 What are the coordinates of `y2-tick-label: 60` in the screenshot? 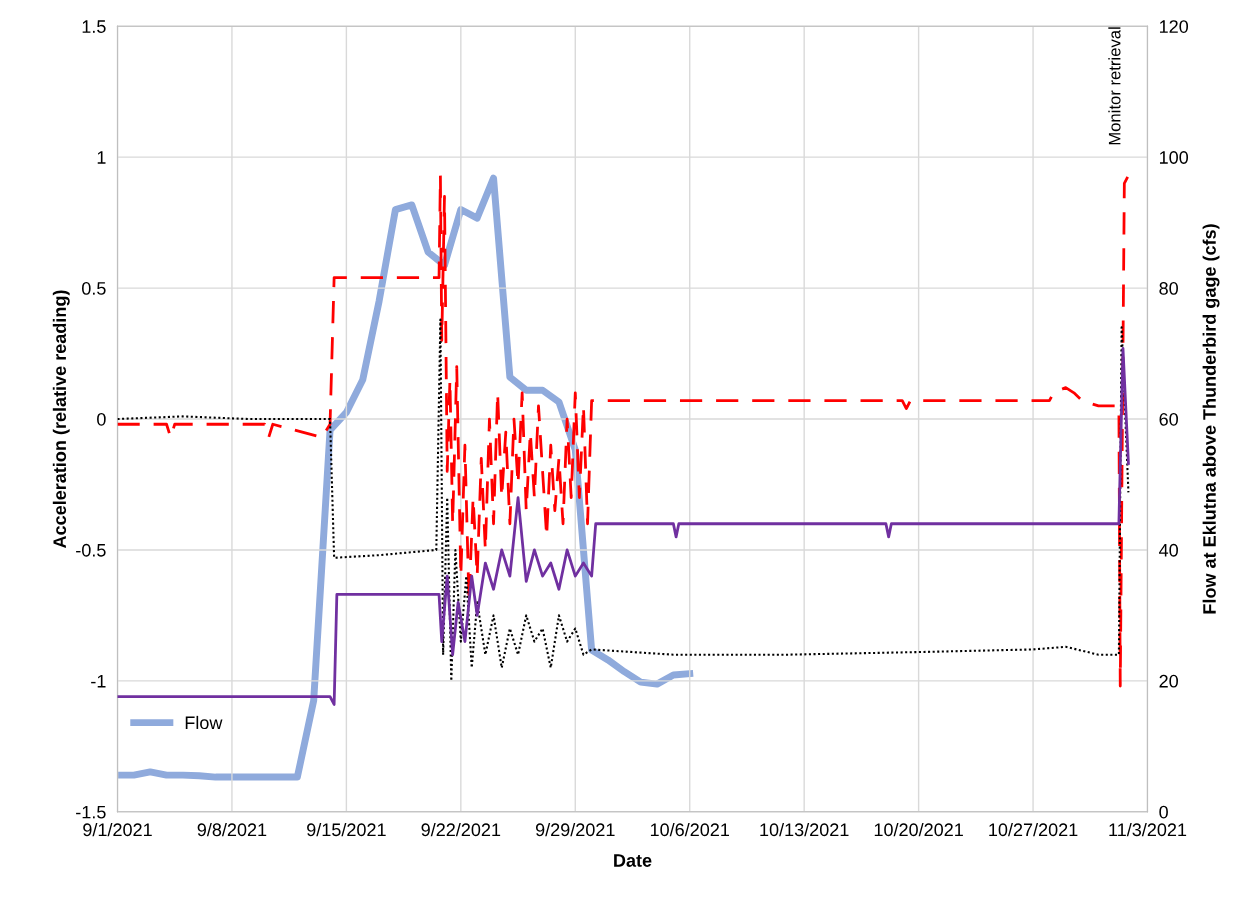 It's located at (1168, 419).